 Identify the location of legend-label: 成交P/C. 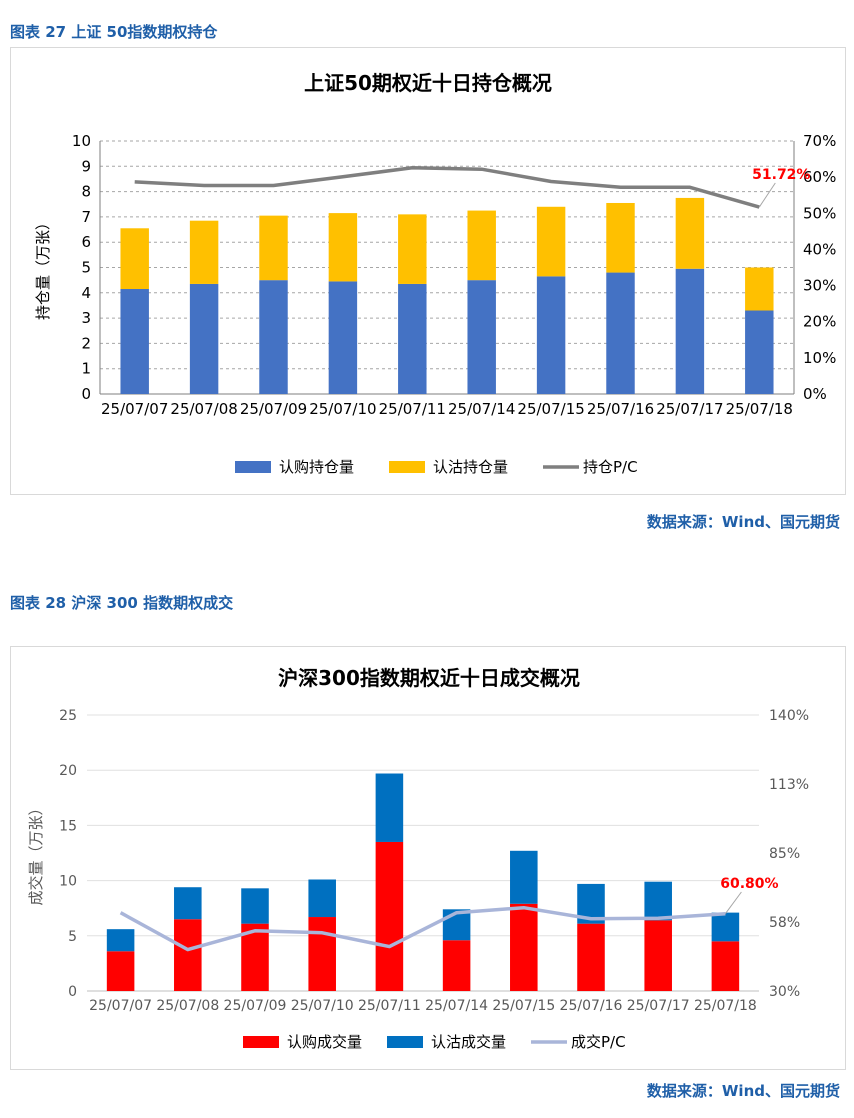
(598, 1042).